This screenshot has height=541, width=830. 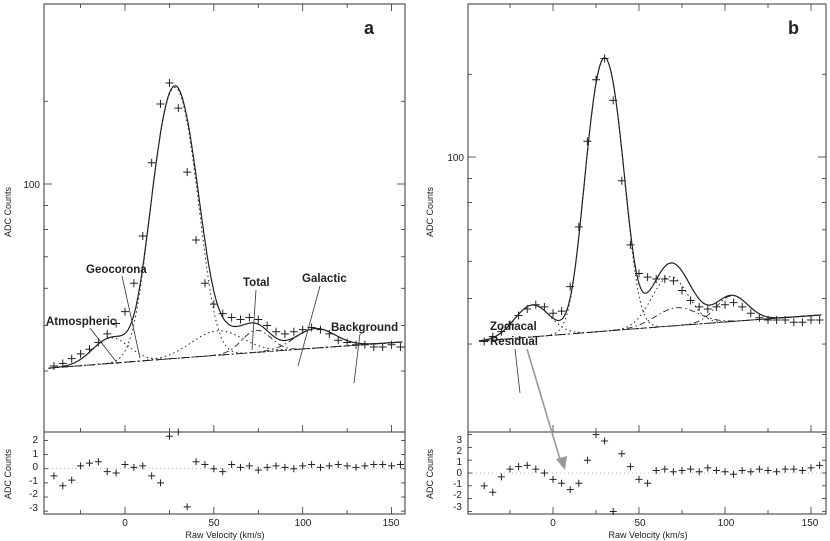 I want to click on panel-a-ytick-100: 100, so click(x=31, y=185).